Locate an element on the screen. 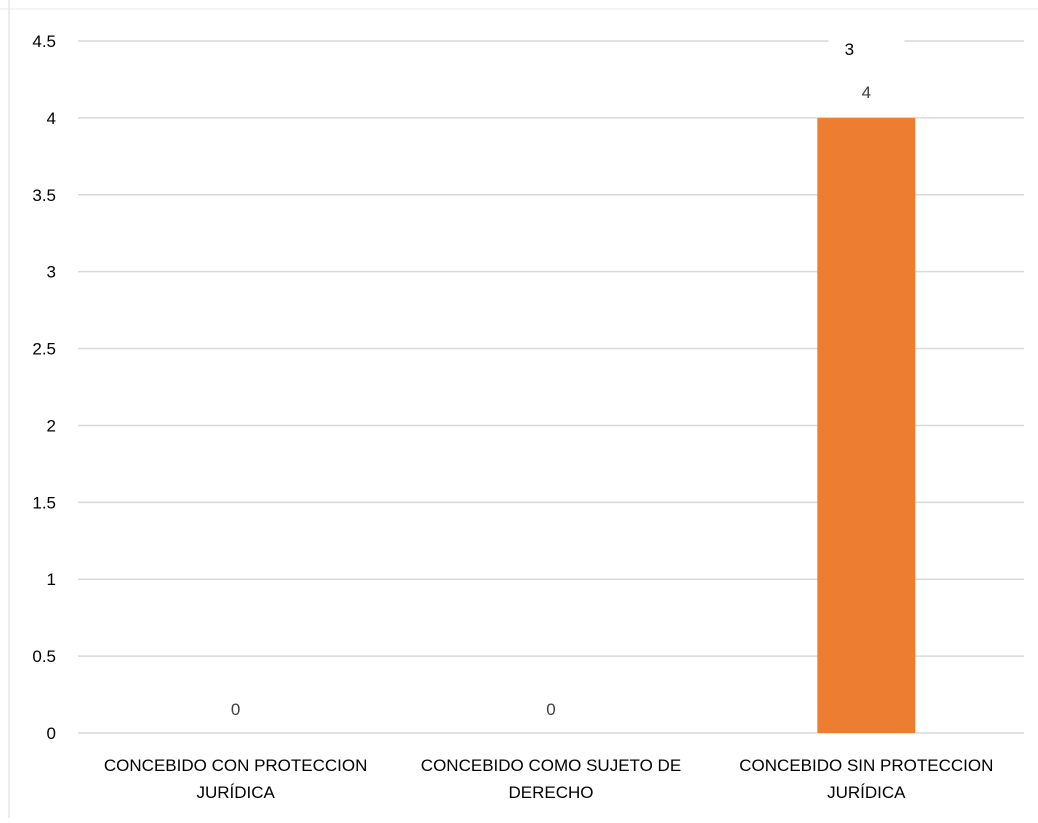  y-tick-label: 2 is located at coordinates (51, 425).